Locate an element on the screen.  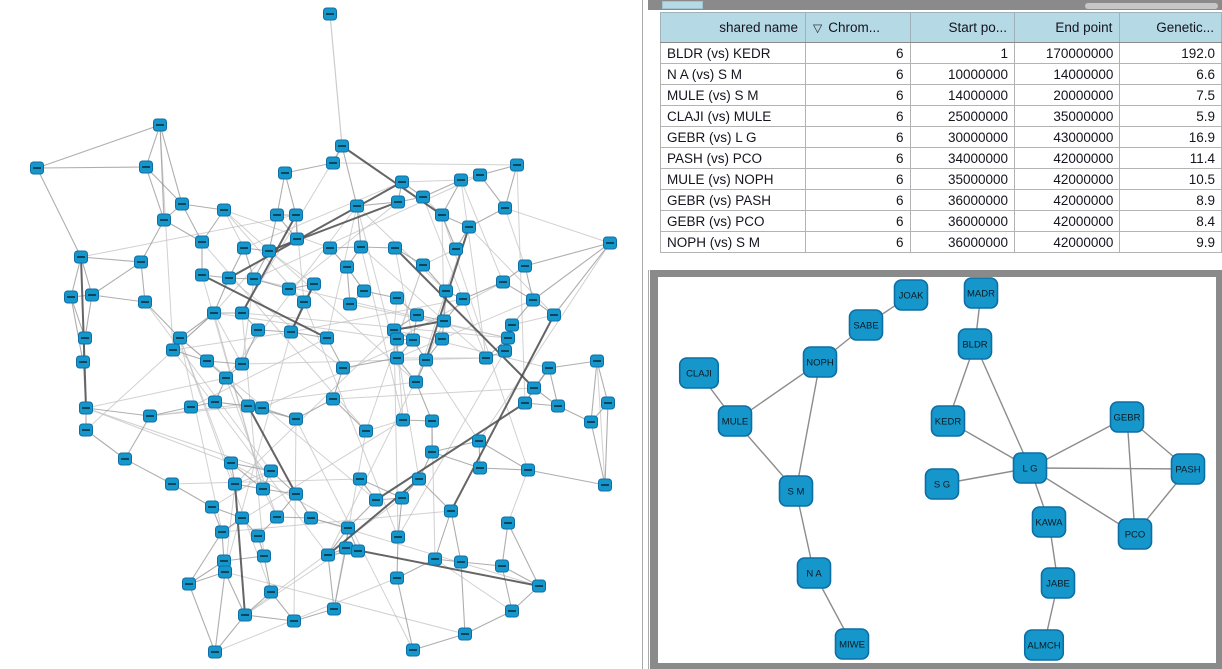
column-header-3: End point is located at coordinates (1067, 27).